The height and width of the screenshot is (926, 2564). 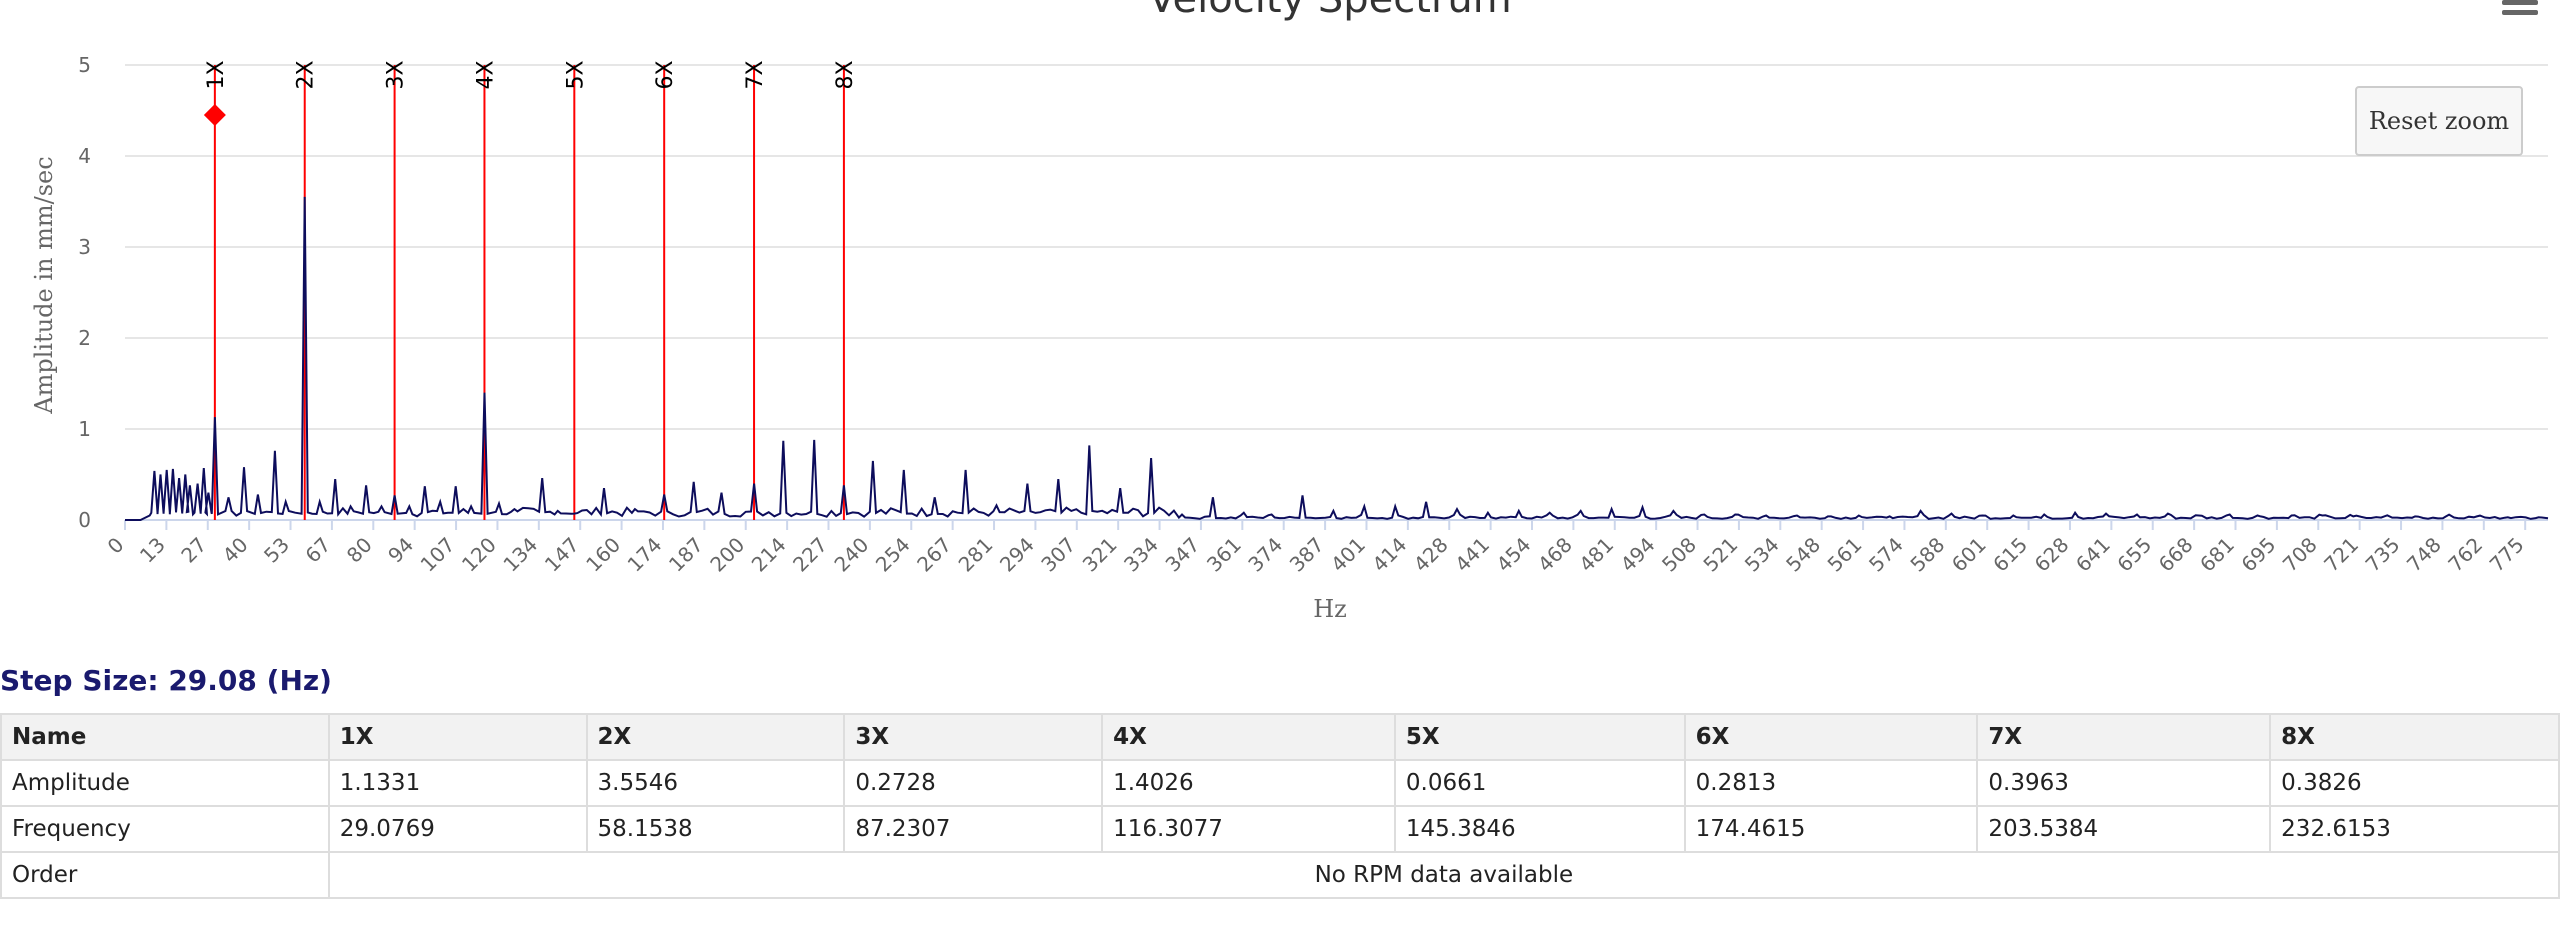 I want to click on highlight-point-layer, so click(x=214, y=115).